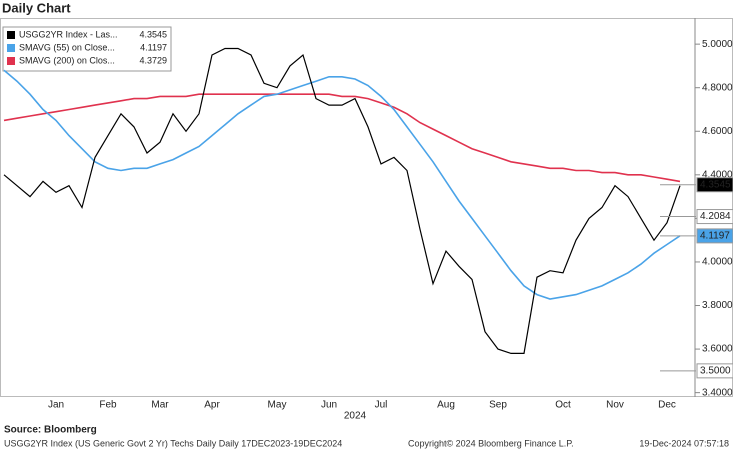  I want to click on x-tick-label: Dec, so click(667, 405).